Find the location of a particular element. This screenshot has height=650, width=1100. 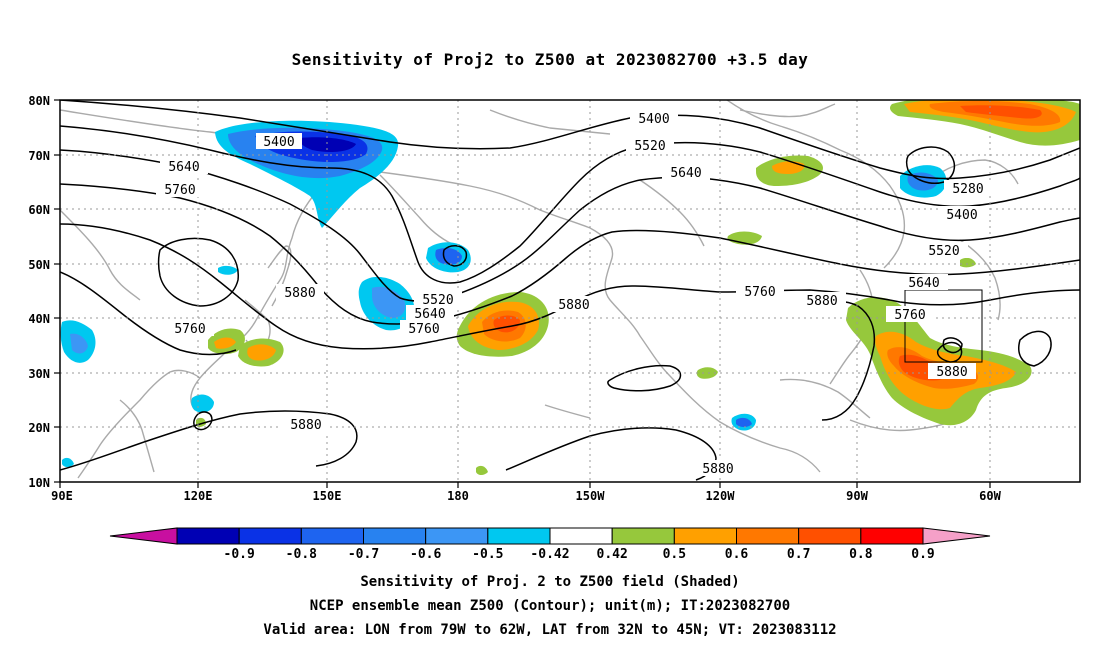

colorbar-label: 0.7 is located at coordinates (798, 554).